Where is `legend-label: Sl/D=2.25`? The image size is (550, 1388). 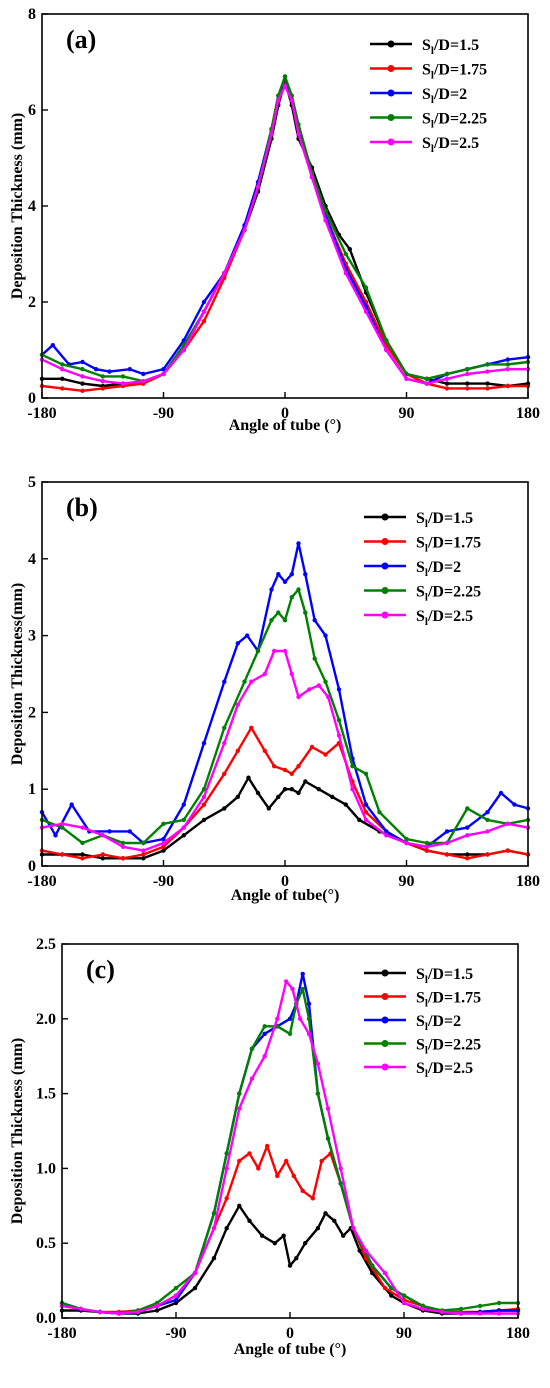
legend-label: Sl/D=2.25 is located at coordinates (448, 1047).